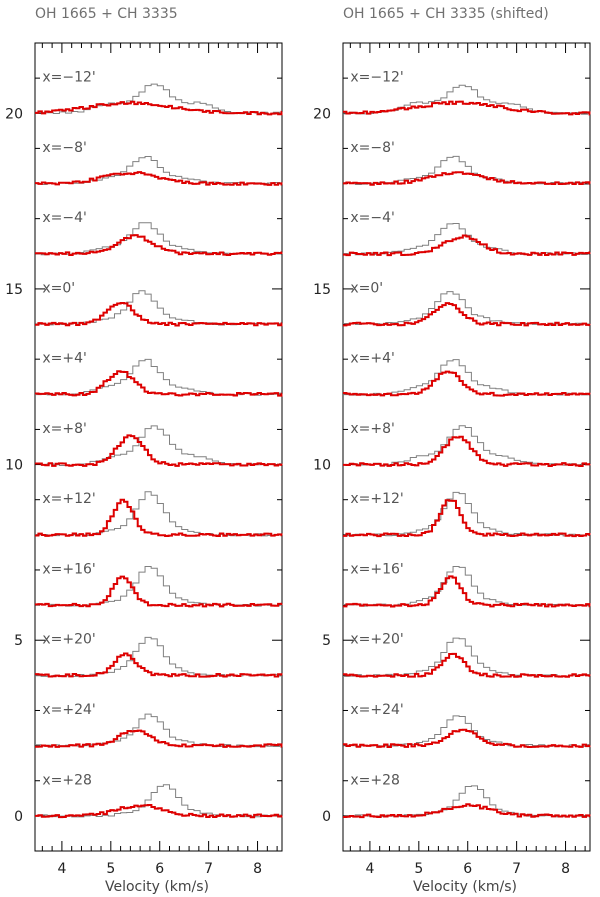 The image size is (600, 897). I want to click on panel-right-xlabel: Velocity (km/s), so click(465, 887).